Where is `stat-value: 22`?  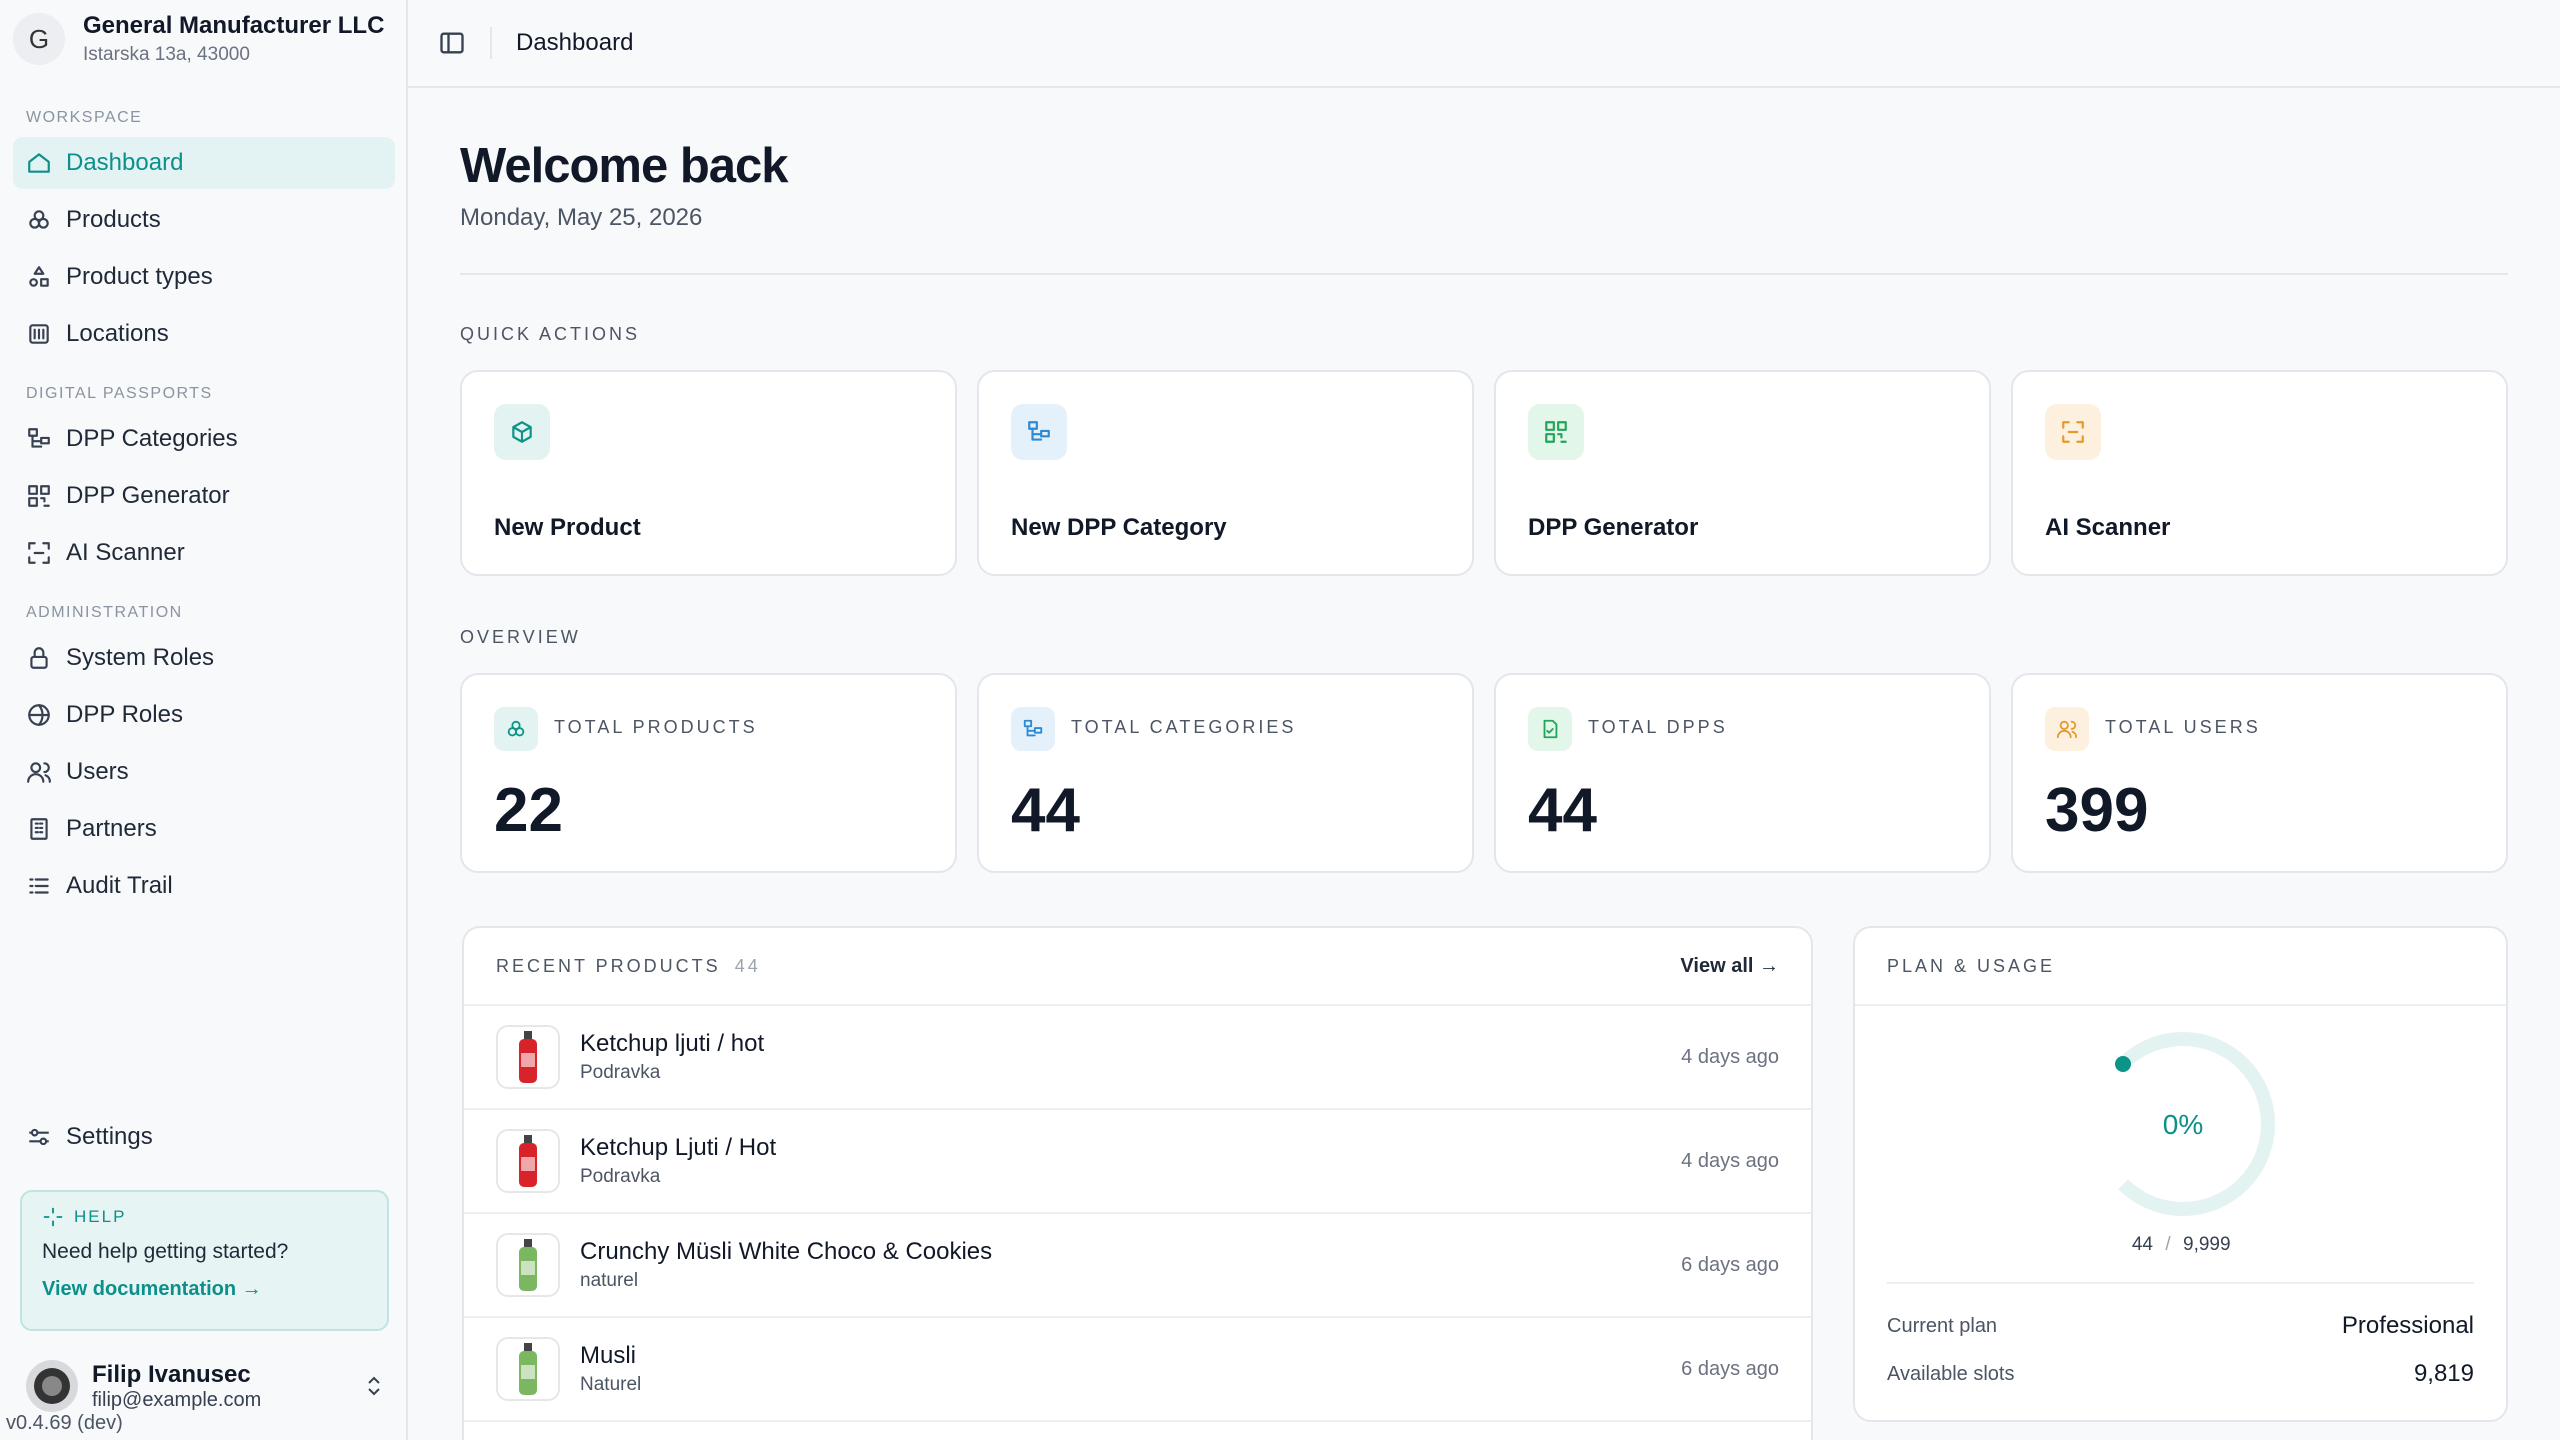 stat-value: 22 is located at coordinates (528, 810).